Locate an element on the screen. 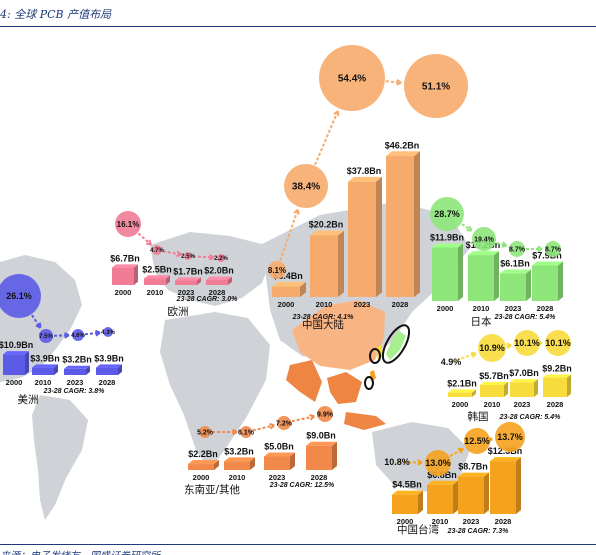  share-label: 2.5% is located at coordinates (188, 257).